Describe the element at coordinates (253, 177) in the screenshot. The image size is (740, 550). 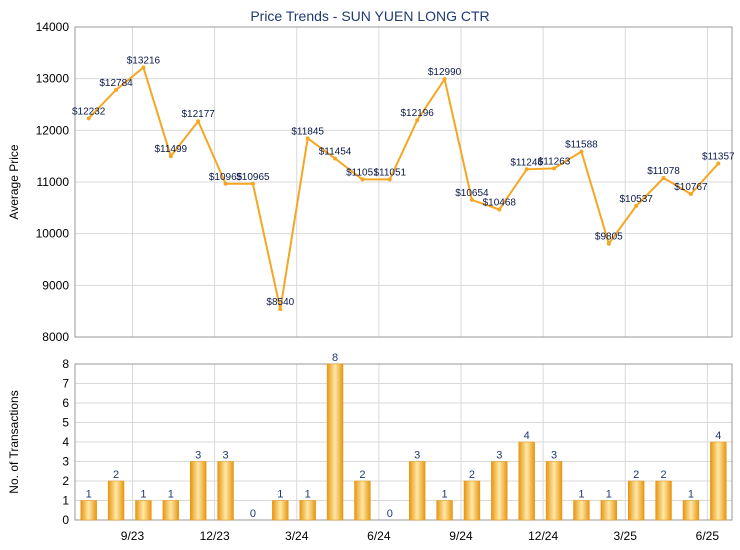
I see `price-value-label-6: $10965` at that location.